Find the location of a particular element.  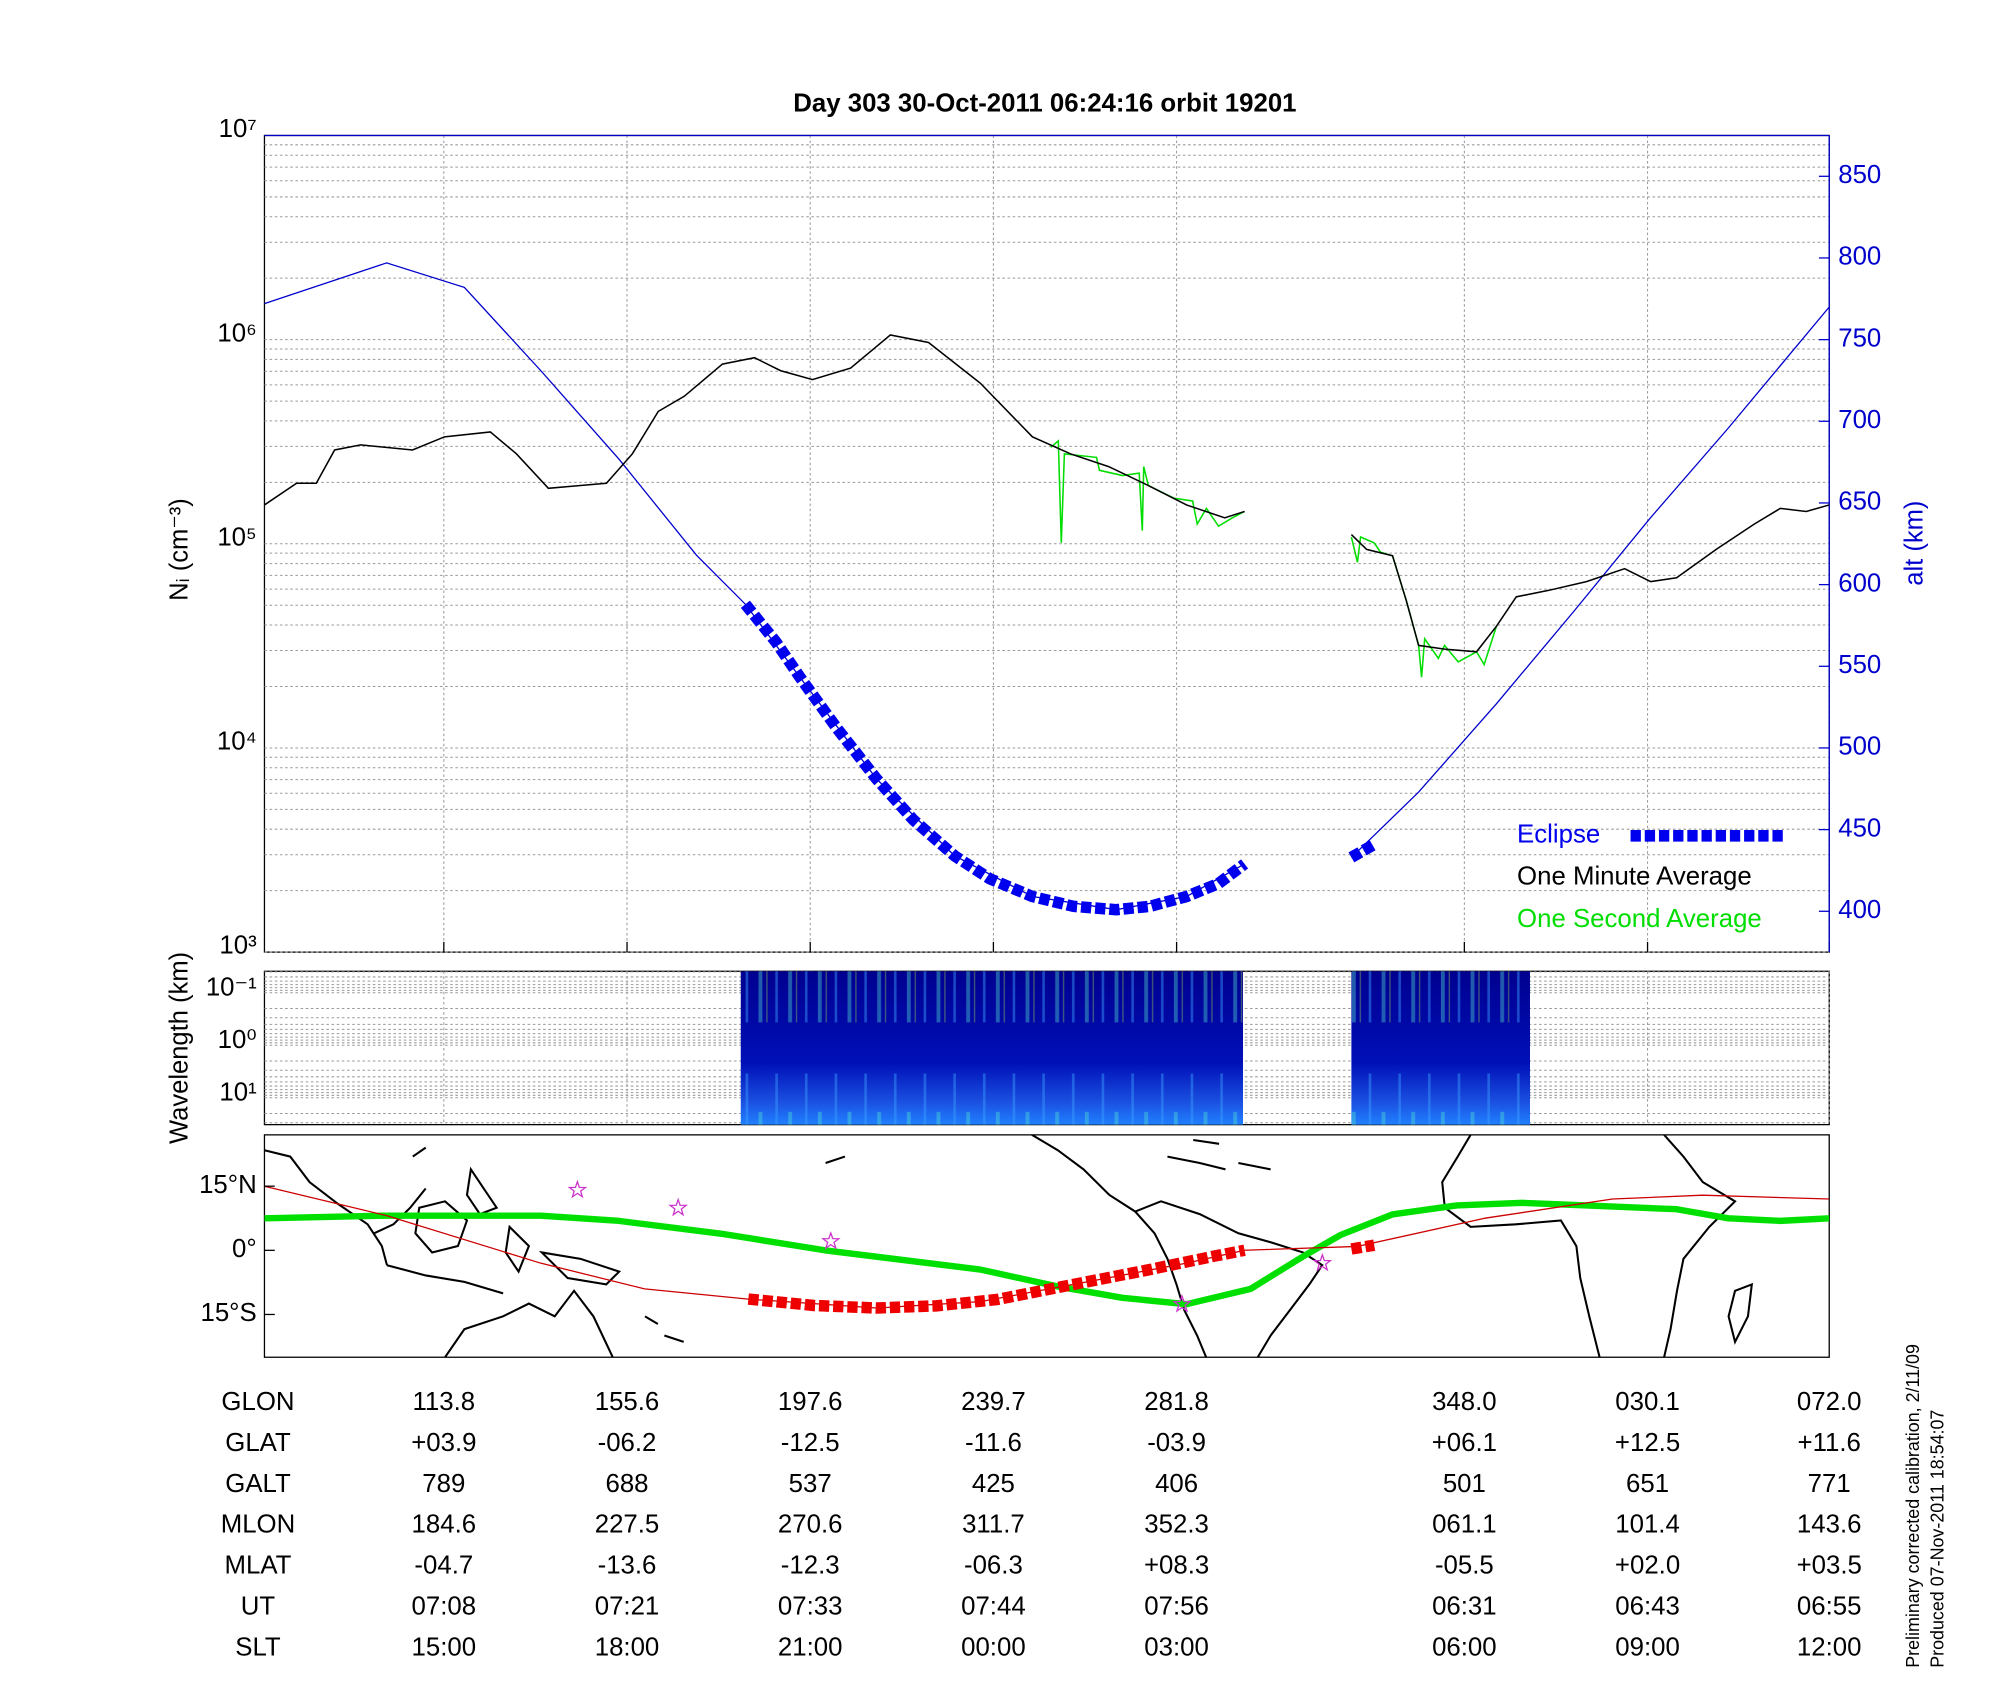

spectrogram-texture is located at coordinates (992, 1048).